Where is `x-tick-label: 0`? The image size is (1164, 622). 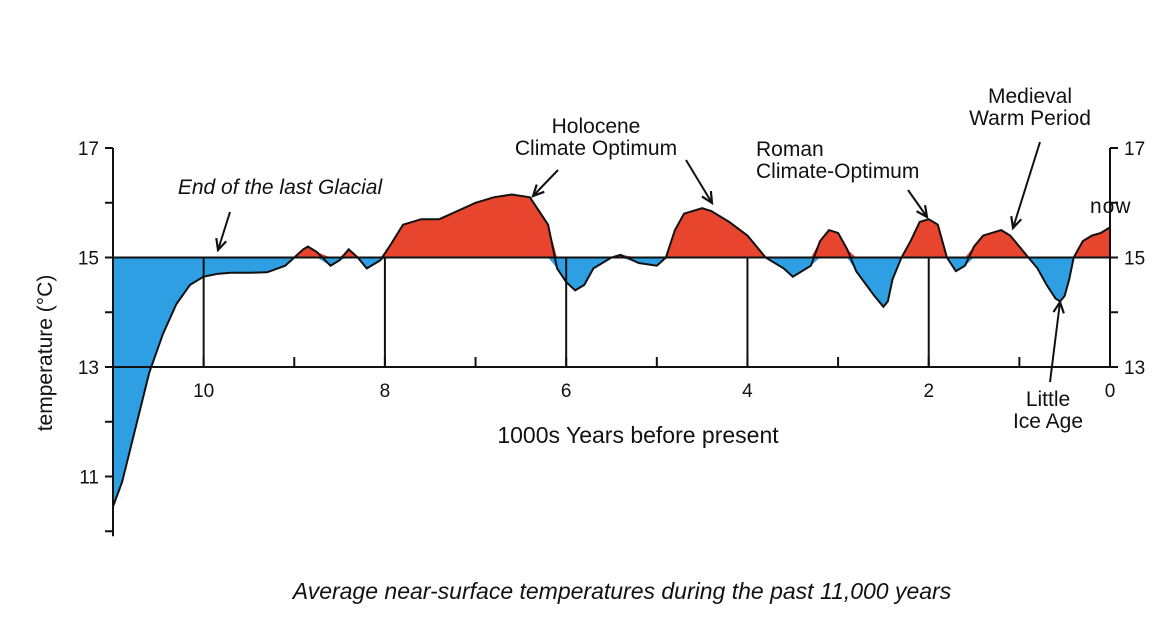
x-tick-label: 0 is located at coordinates (1110, 391).